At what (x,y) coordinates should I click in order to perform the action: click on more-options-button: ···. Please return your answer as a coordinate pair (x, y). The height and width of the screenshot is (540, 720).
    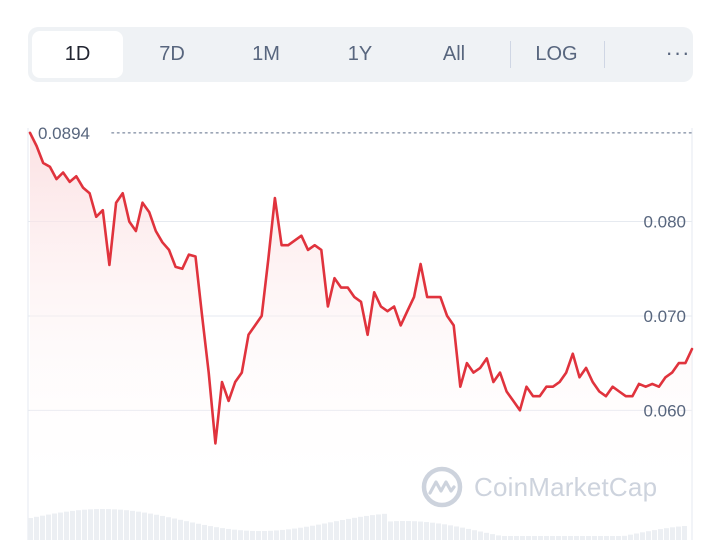
    Looking at the image, I should click on (678, 52).